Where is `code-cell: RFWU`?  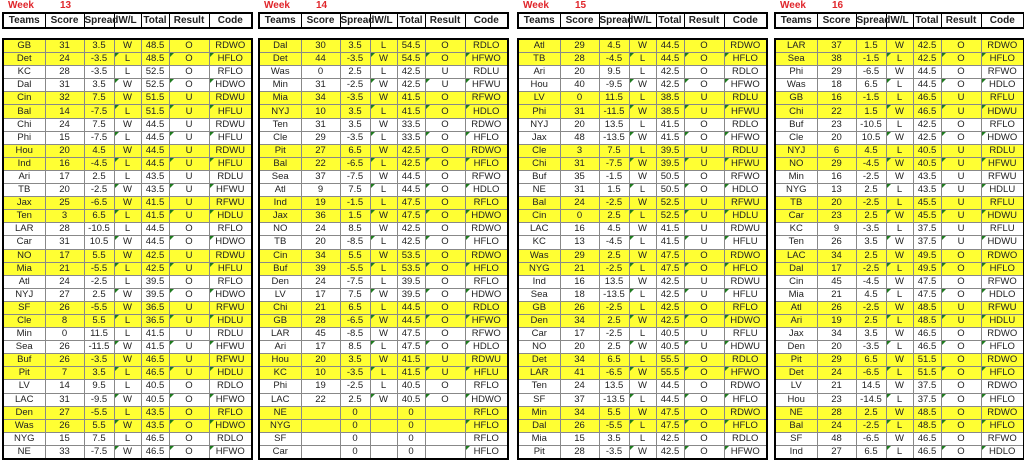
code-cell: RFWU is located at coordinates (230, 203).